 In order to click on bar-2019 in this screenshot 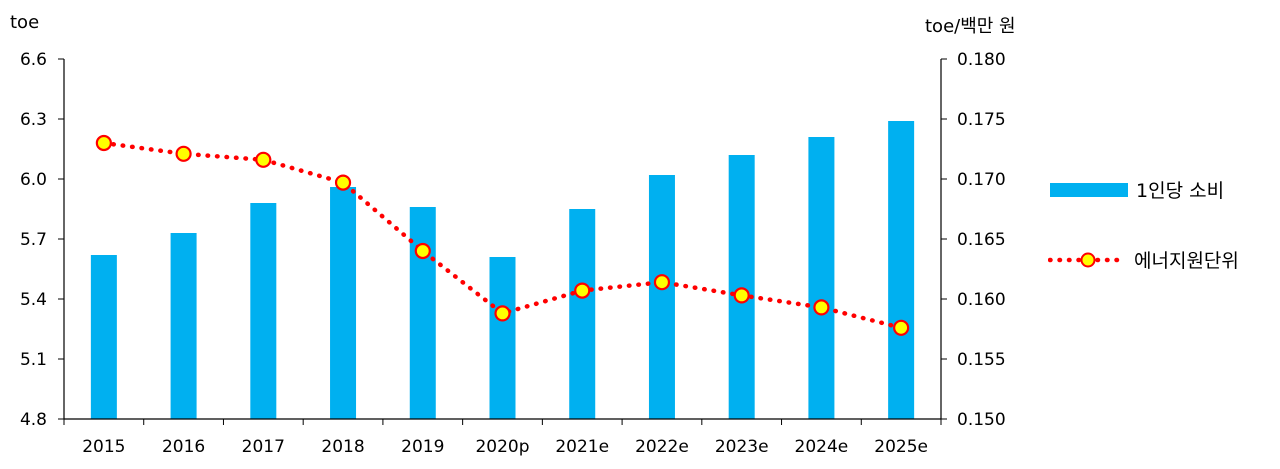, I will do `click(422, 313)`.